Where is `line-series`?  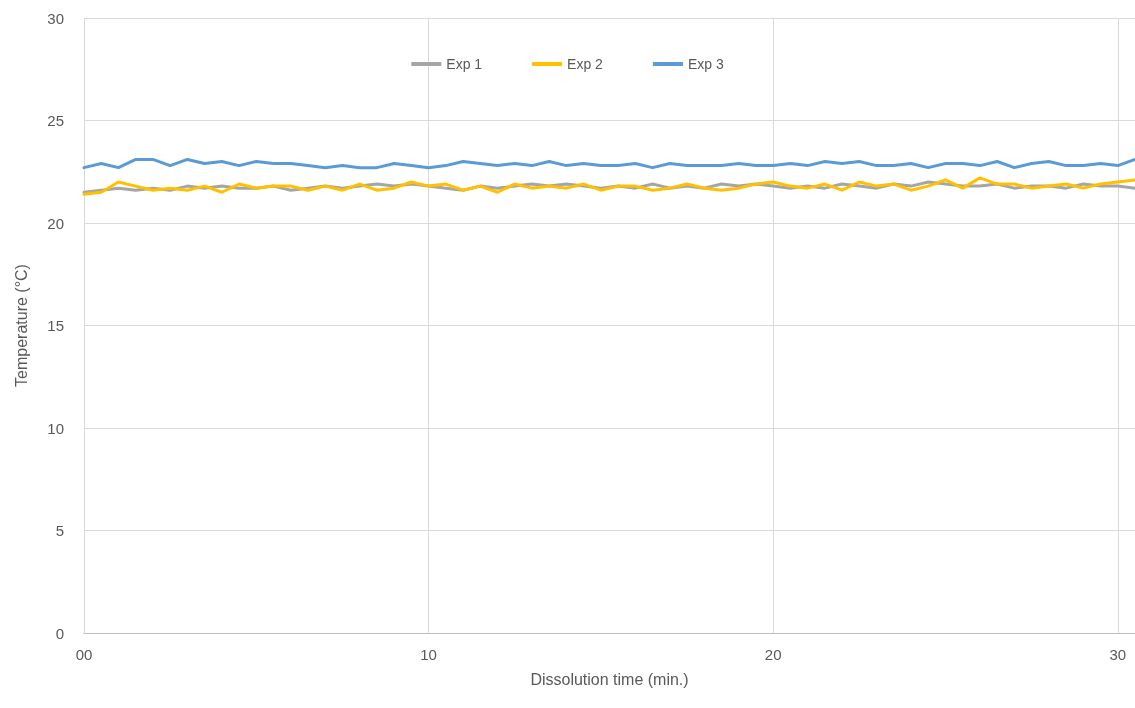 line-series is located at coordinates (608, 163).